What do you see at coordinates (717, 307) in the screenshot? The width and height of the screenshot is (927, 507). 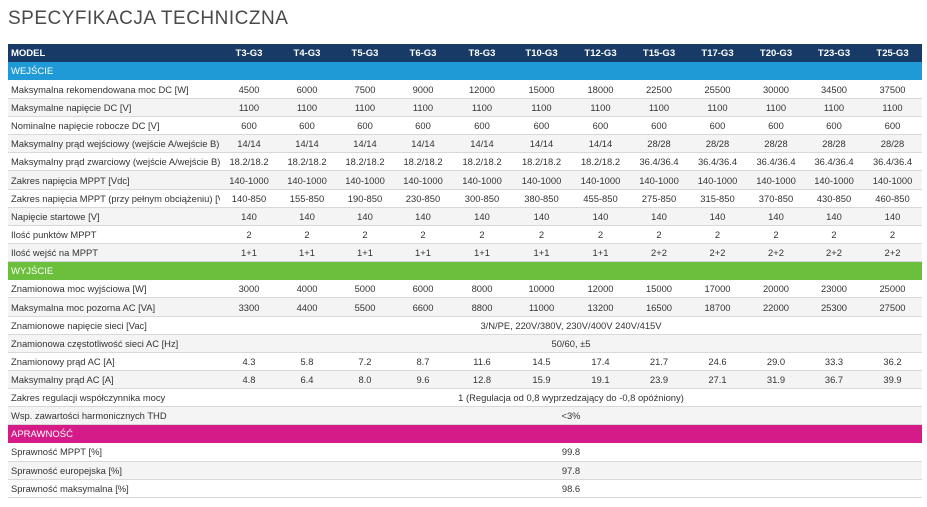 I see `table-cell: 18700` at bounding box center [717, 307].